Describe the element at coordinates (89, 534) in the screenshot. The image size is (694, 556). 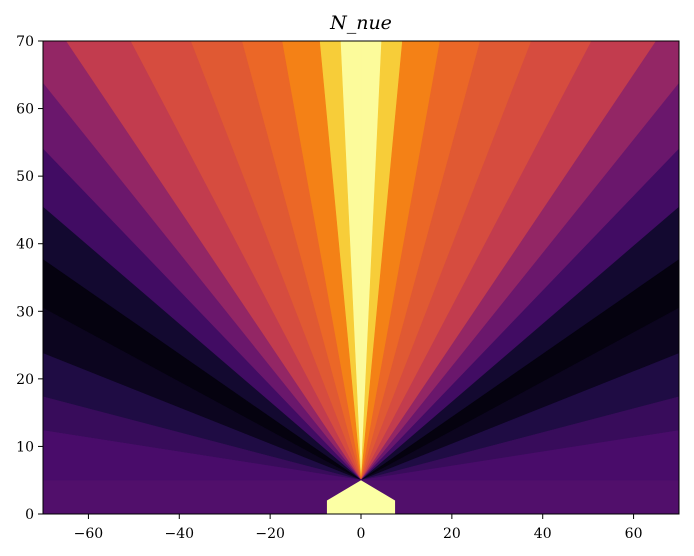
I see `x-tick-label: −60` at that location.